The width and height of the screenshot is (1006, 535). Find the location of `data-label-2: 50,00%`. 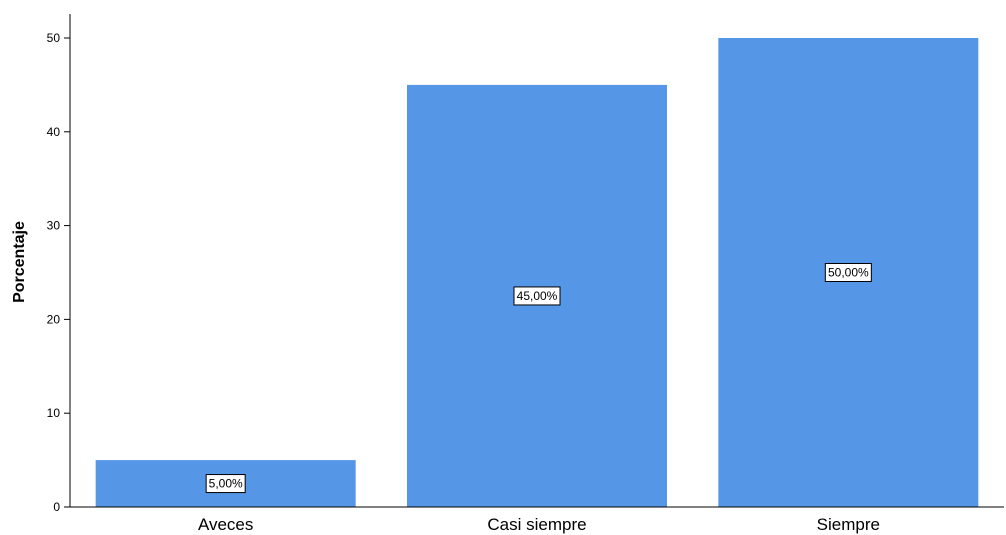

data-label-2: 50,00% is located at coordinates (848, 272).